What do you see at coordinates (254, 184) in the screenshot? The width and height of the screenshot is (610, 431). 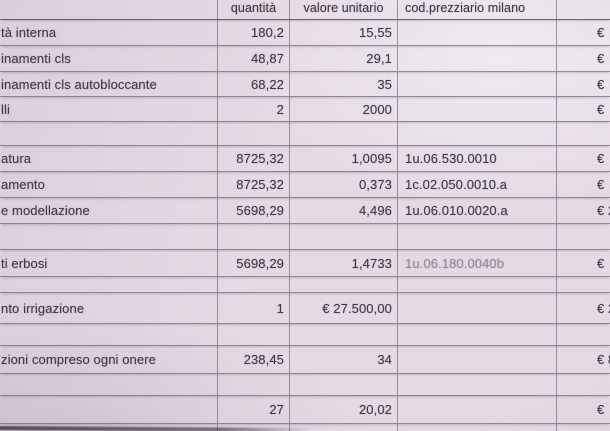 I see `cell-quantita: 8725,32` at bounding box center [254, 184].